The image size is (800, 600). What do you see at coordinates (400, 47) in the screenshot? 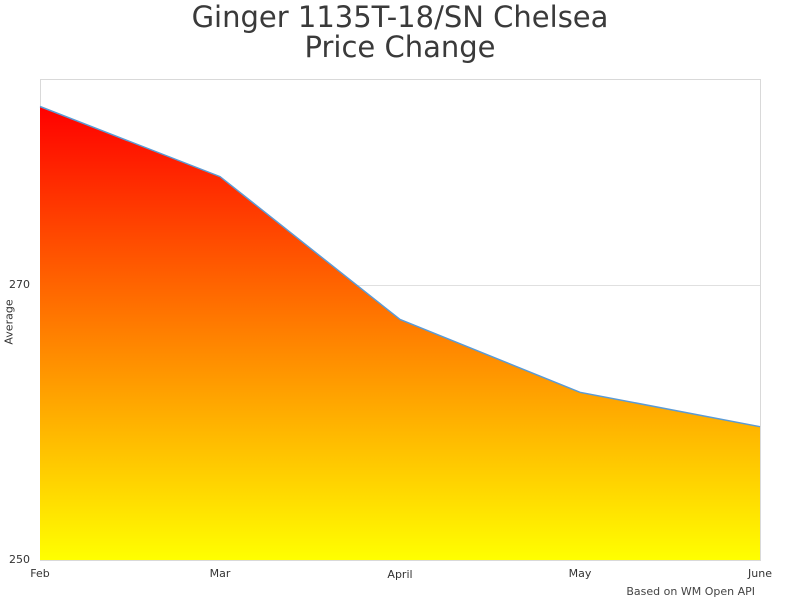
I see `chart-title-line2: Price Change` at bounding box center [400, 47].